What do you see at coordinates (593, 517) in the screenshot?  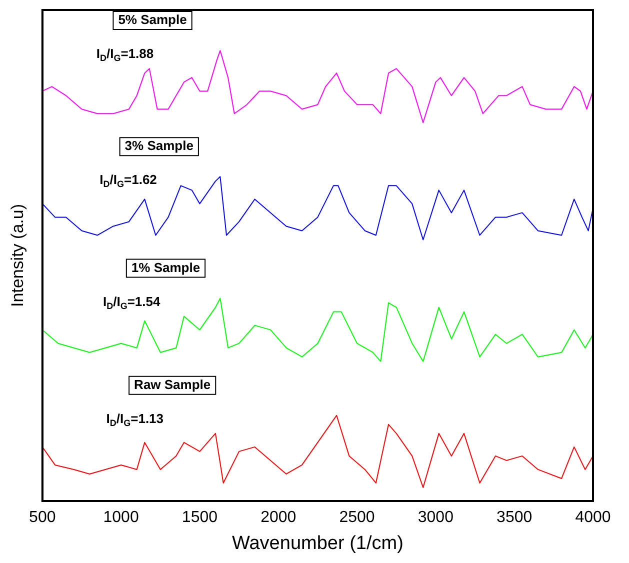 I see `x-tick-label: 4000` at bounding box center [593, 517].